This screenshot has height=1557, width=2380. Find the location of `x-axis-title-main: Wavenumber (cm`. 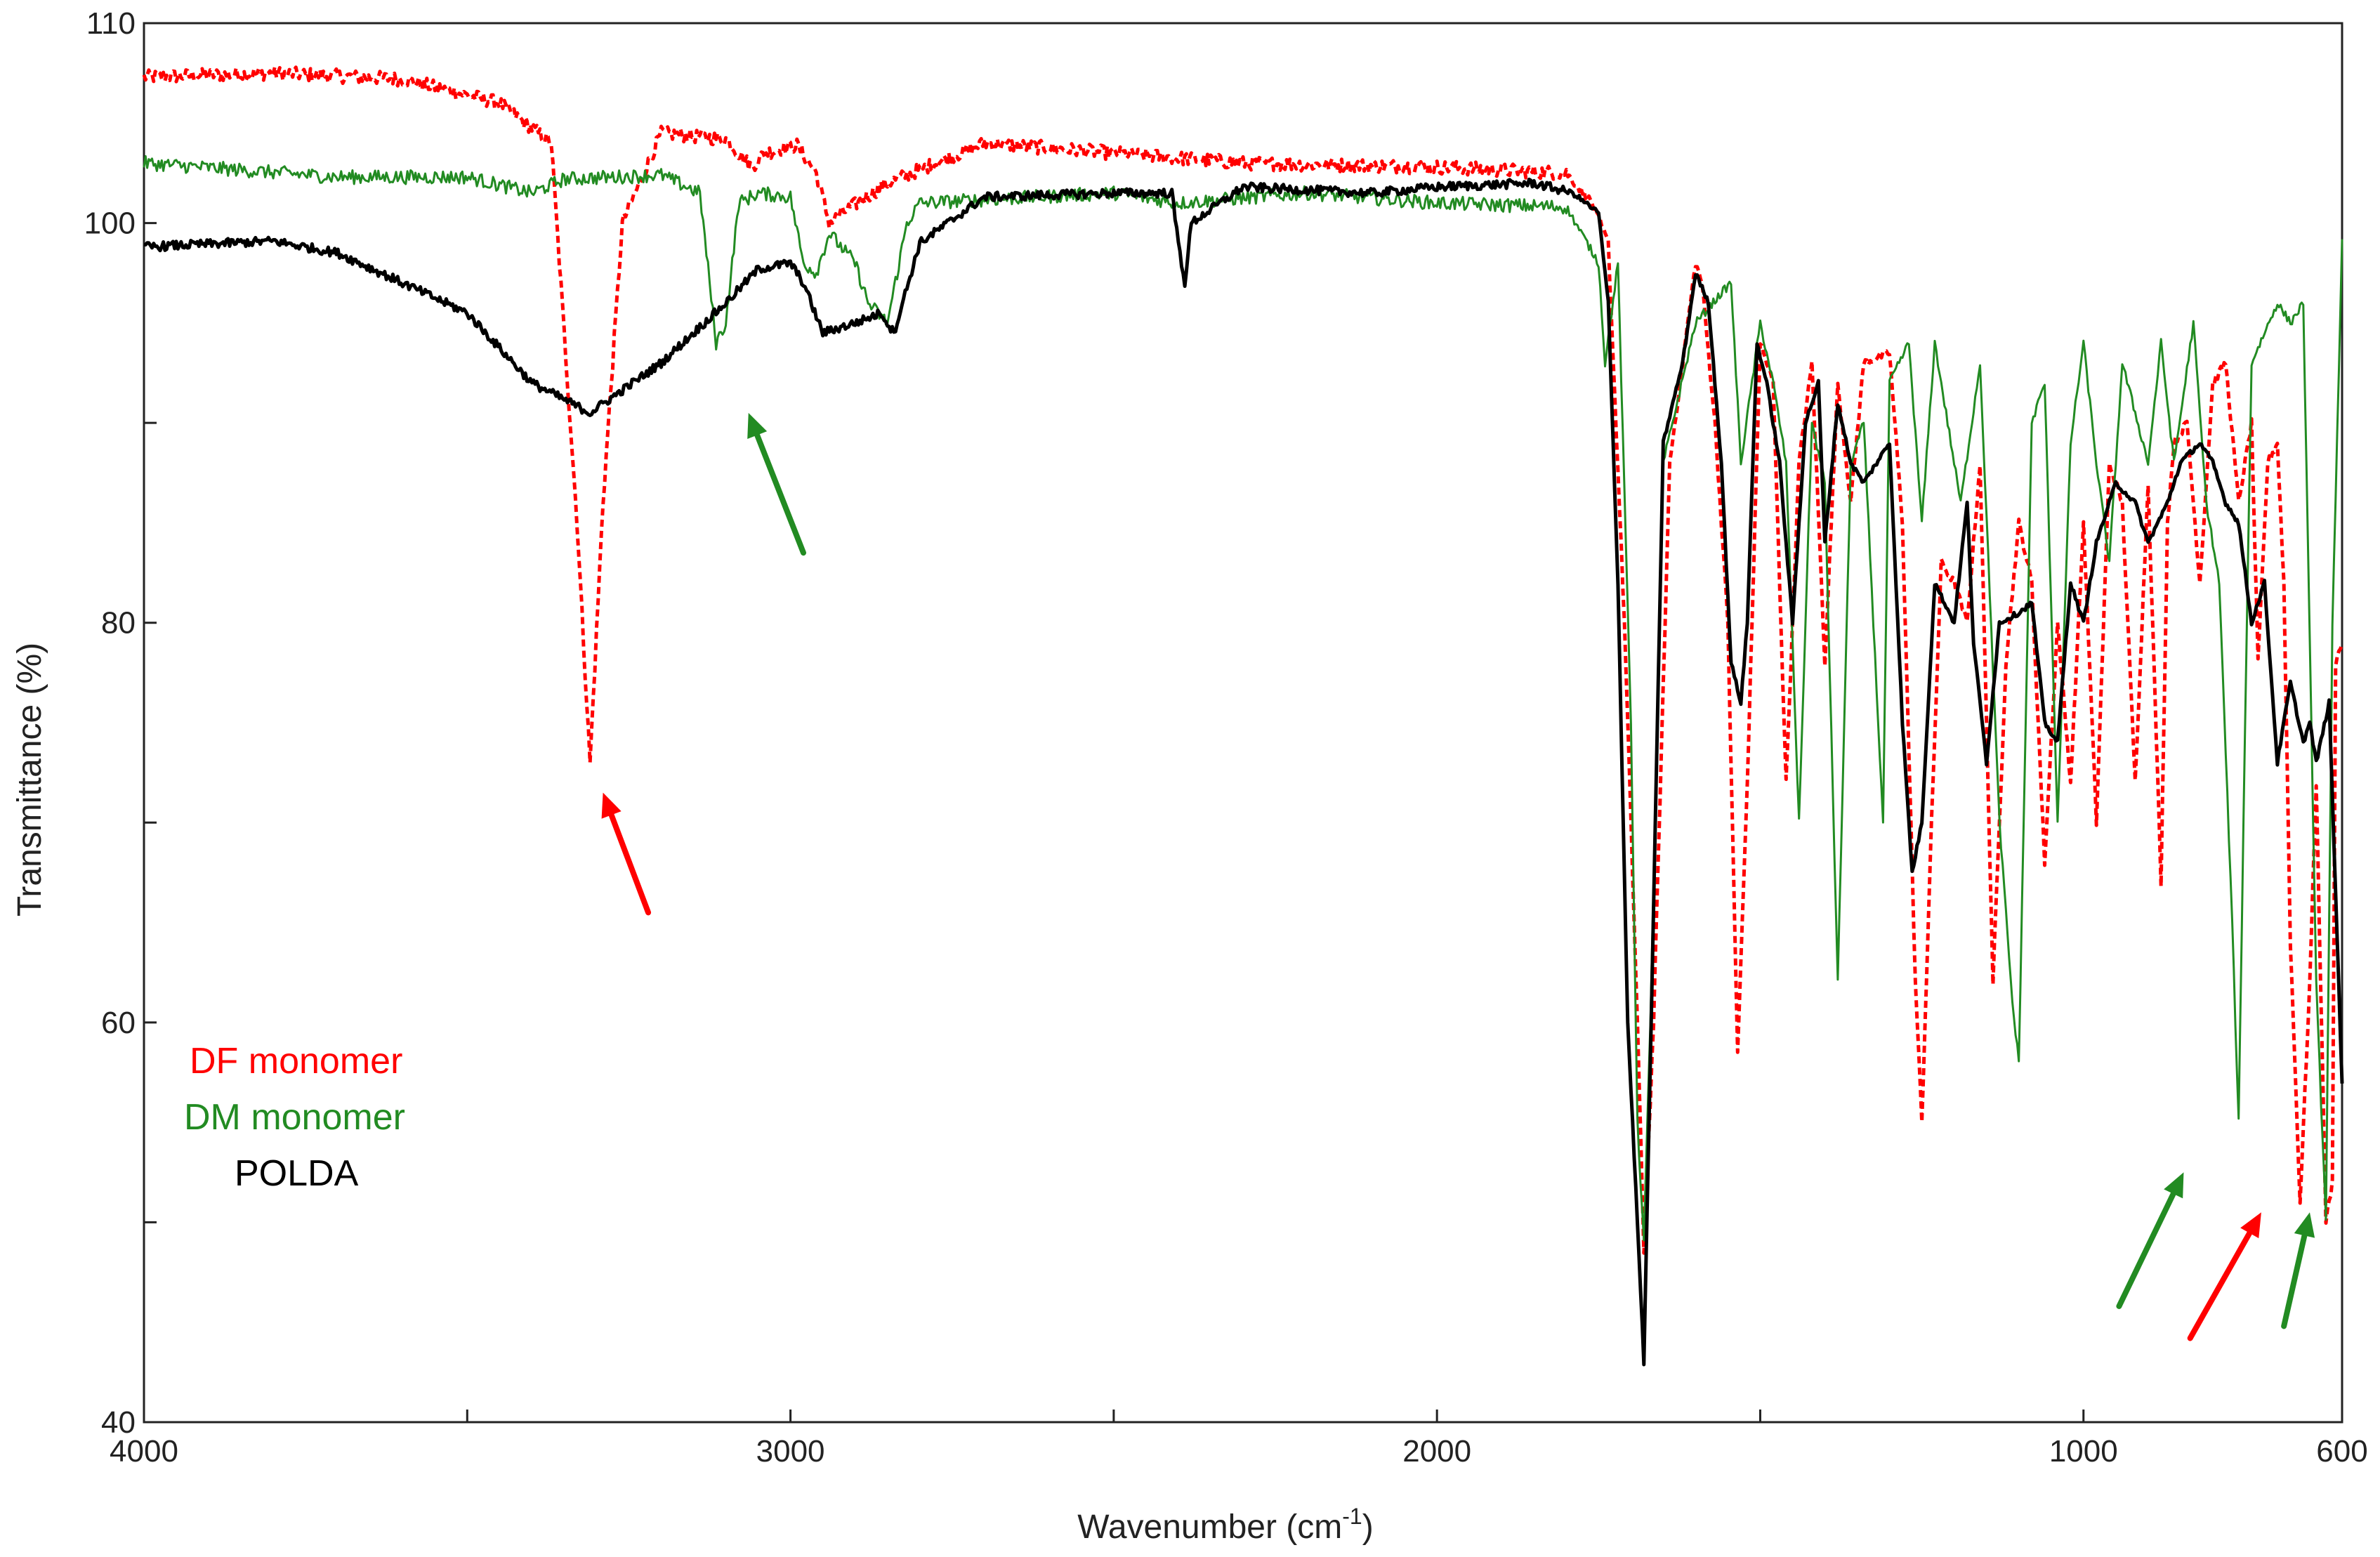

x-axis-title-main: Wavenumber (cm is located at coordinates (1209, 1527).